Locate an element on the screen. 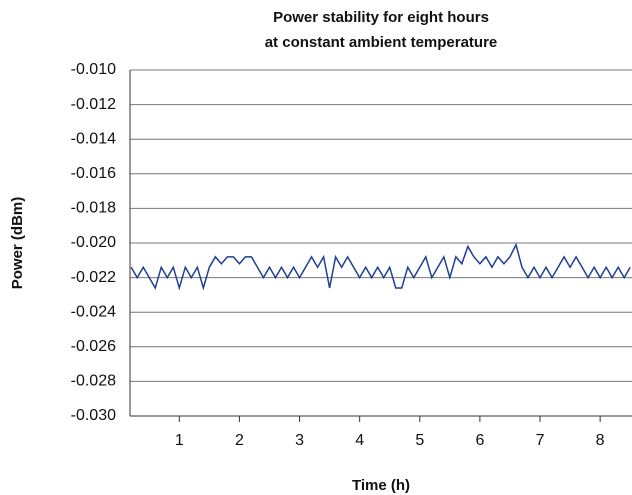  y-tick-label: -0.028 is located at coordinates (93, 381).